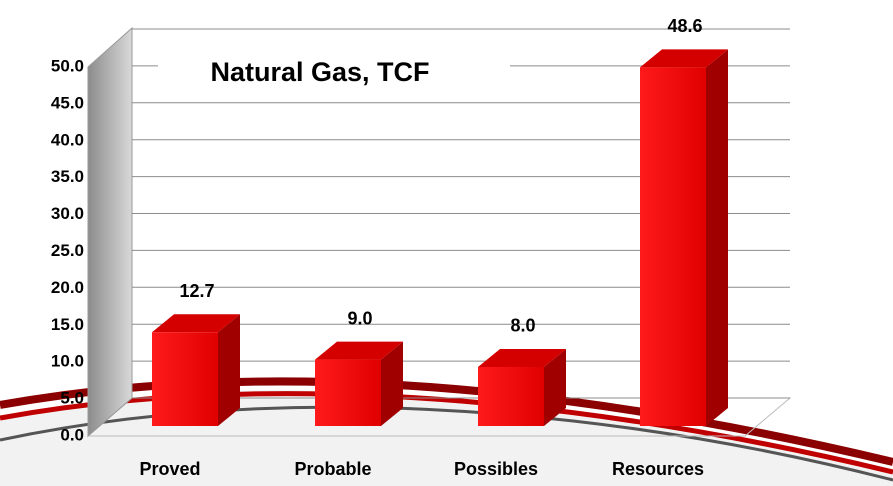  What do you see at coordinates (110, 232) in the screenshot?
I see `side-wall` at bounding box center [110, 232].